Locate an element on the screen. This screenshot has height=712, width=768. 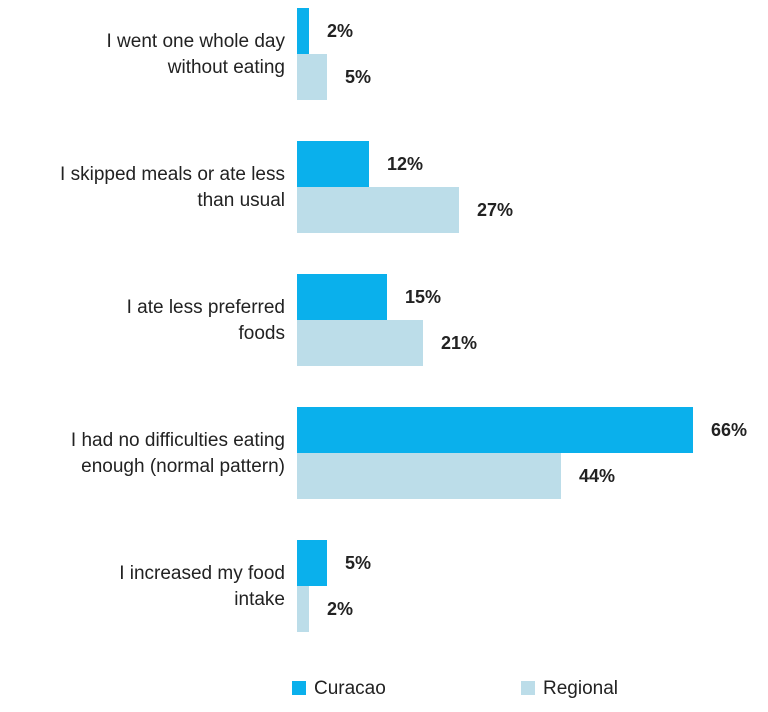
legend-label-regional: Regional is located at coordinates (580, 688).